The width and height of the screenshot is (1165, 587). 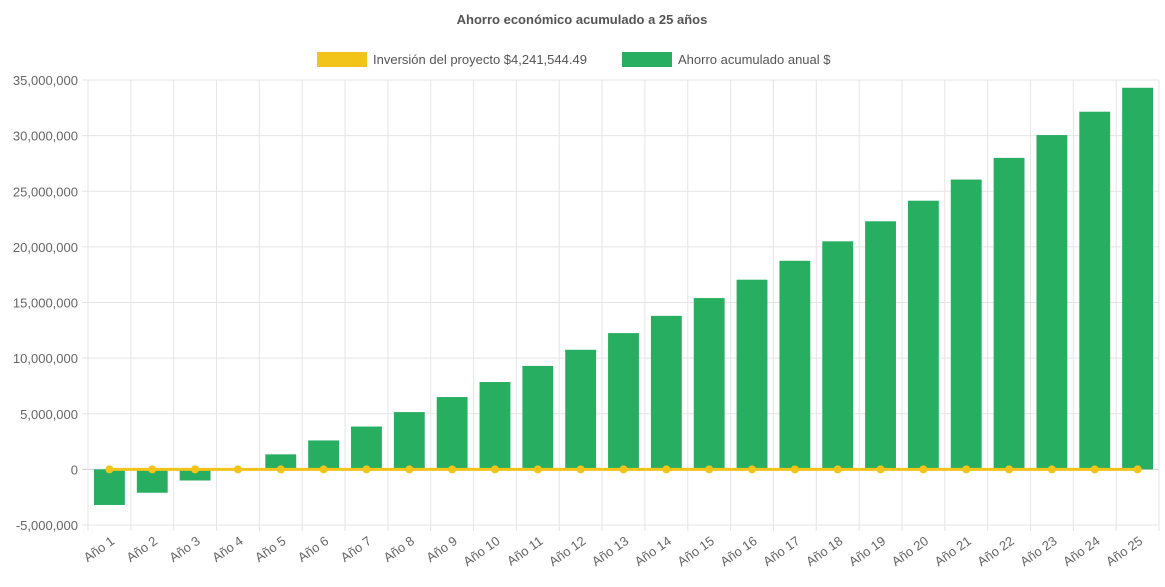 What do you see at coordinates (47, 525) in the screenshot?
I see `y-tick-label: -5,000,000` at bounding box center [47, 525].